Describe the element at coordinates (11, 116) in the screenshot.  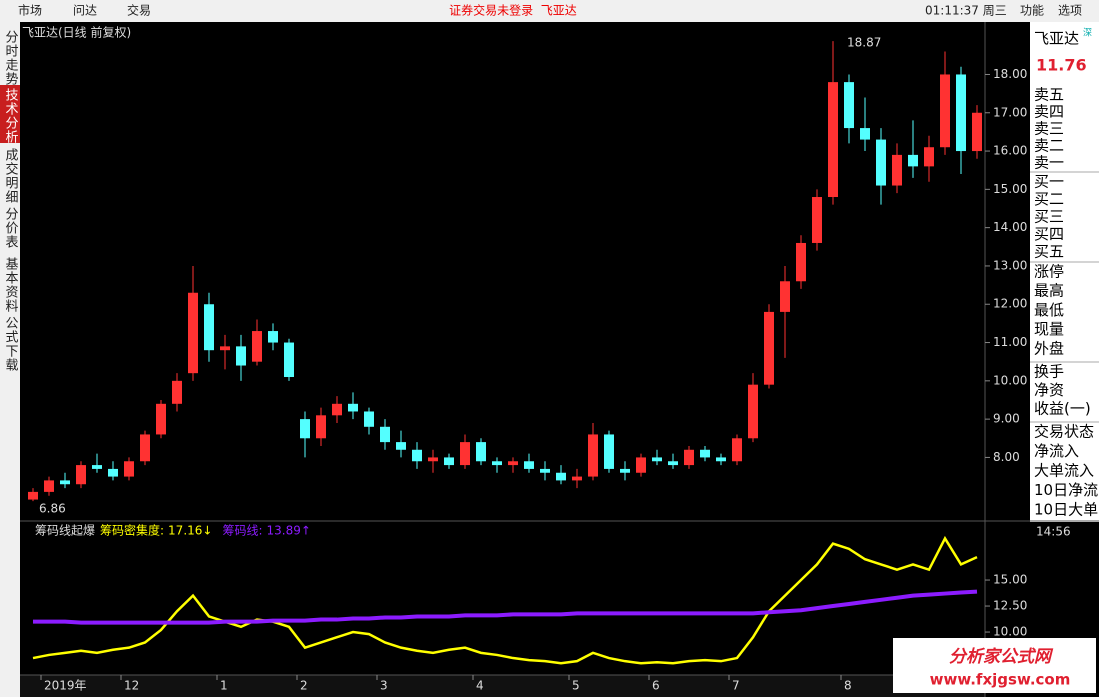
I see `tab: 技术分析` at that location.